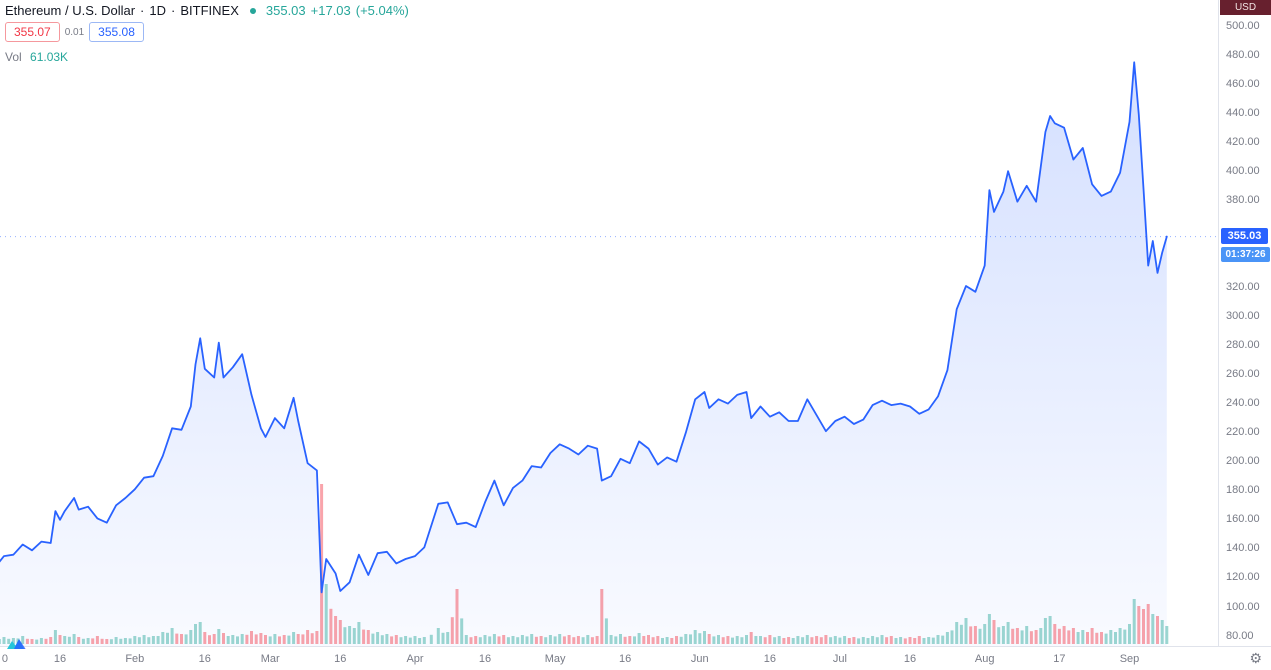 The height and width of the screenshot is (670, 1271). Describe the element at coordinates (1243, 577) in the screenshot. I see `price-tick-label: 120.00` at that location.